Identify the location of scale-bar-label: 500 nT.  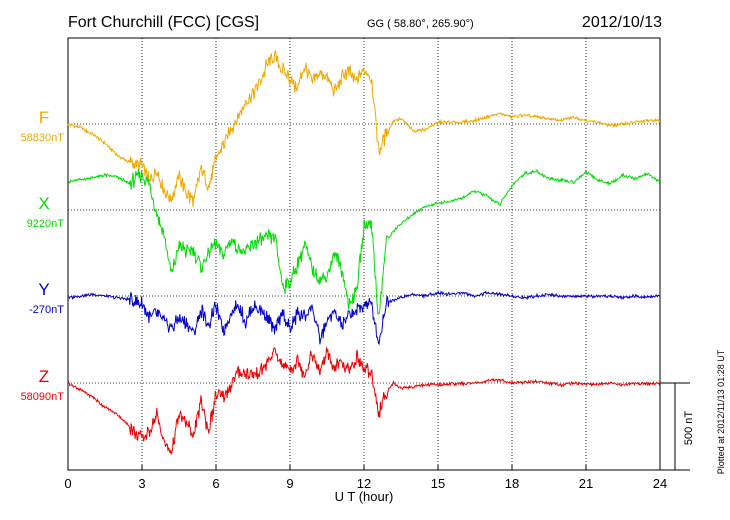
(689, 428).